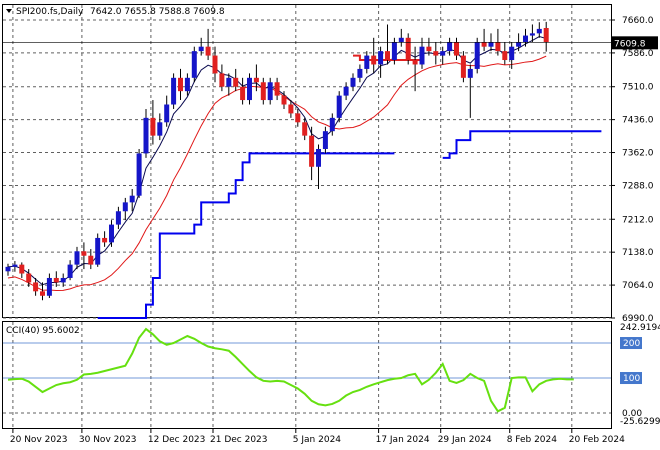 Image resolution: width=660 pixels, height=450 pixels. I want to click on price-tick-label: 7138.0, so click(638, 253).